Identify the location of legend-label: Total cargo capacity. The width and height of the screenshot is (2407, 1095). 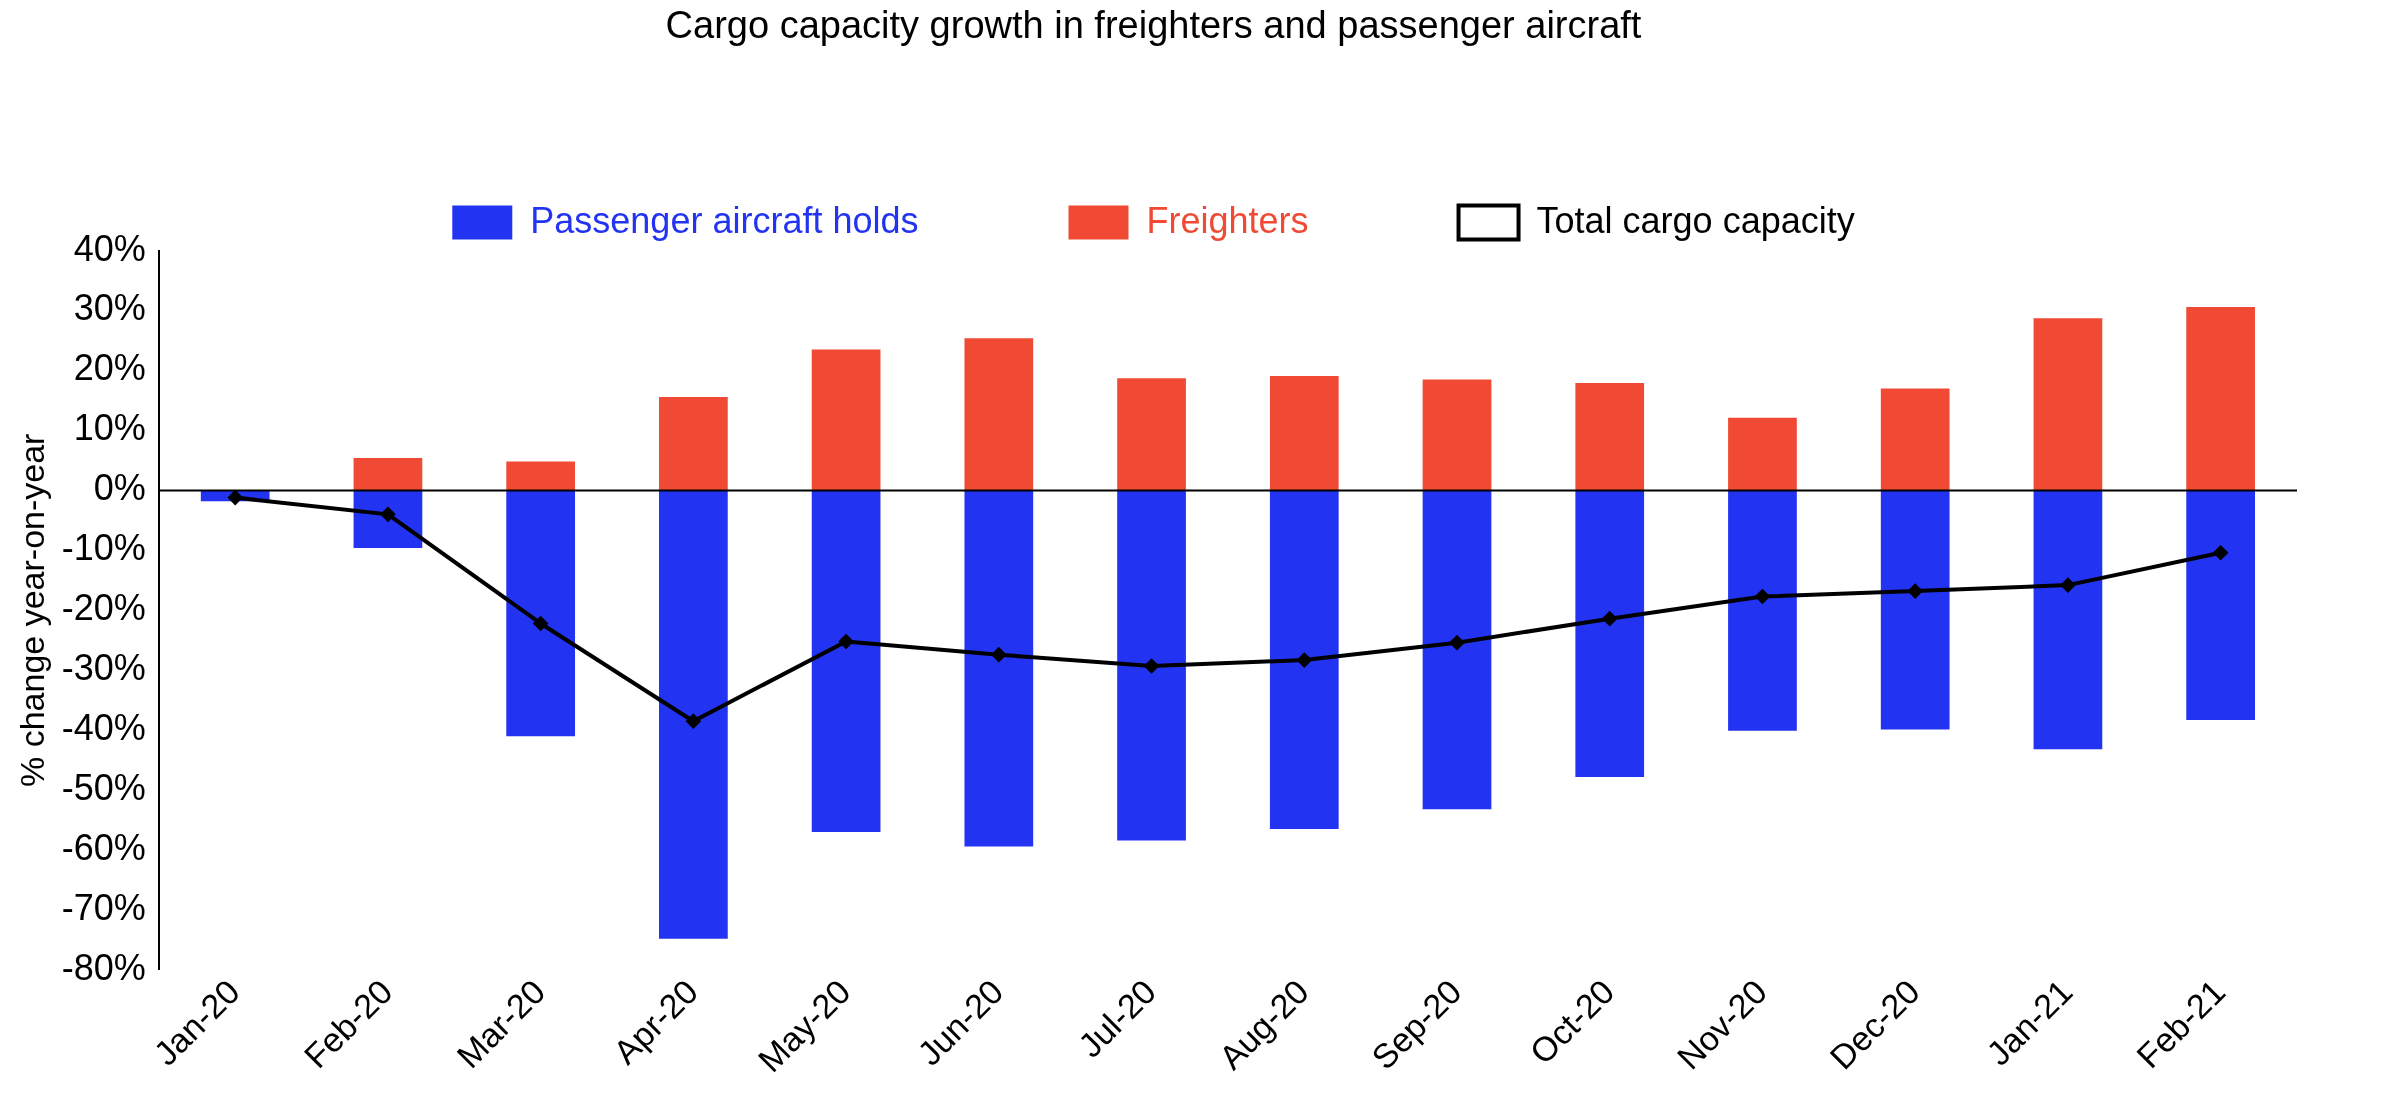
(1695, 220).